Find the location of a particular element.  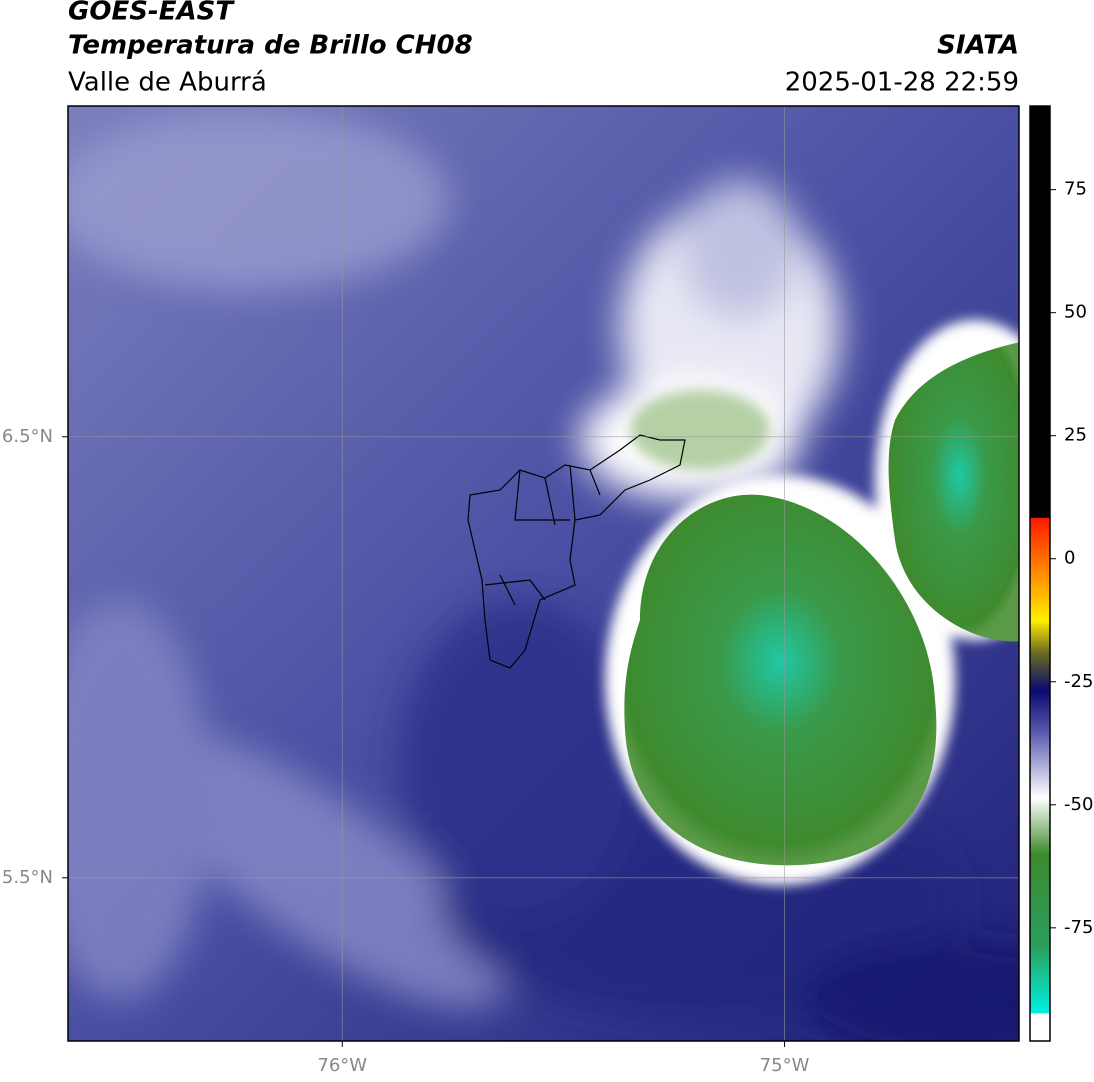

colorbar-tick-label: 50 is located at coordinates (1075, 312).